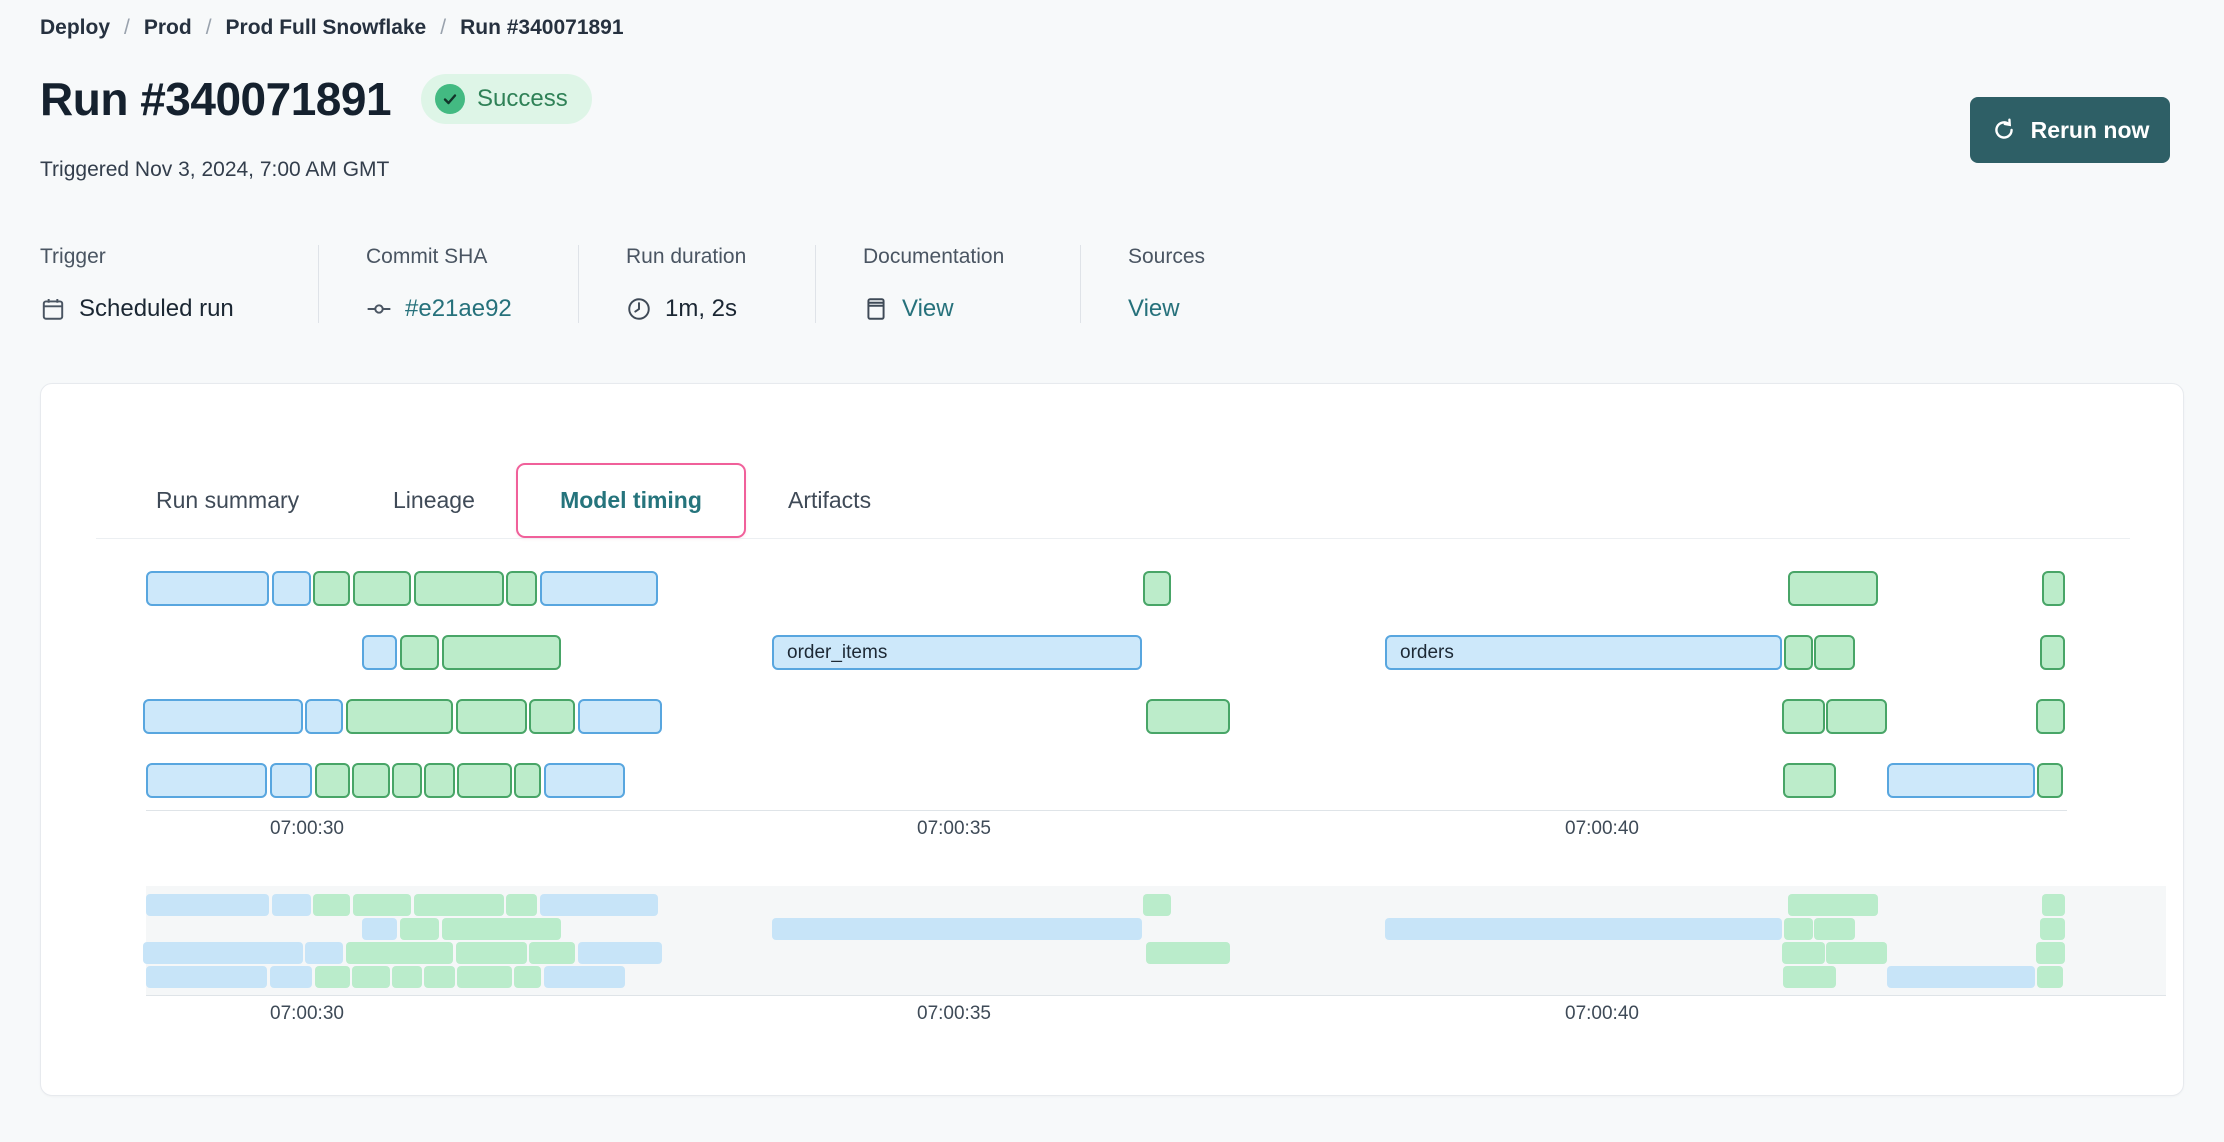 Image resolution: width=2224 pixels, height=1142 pixels. I want to click on meta-value: Scheduled run, so click(164, 309).